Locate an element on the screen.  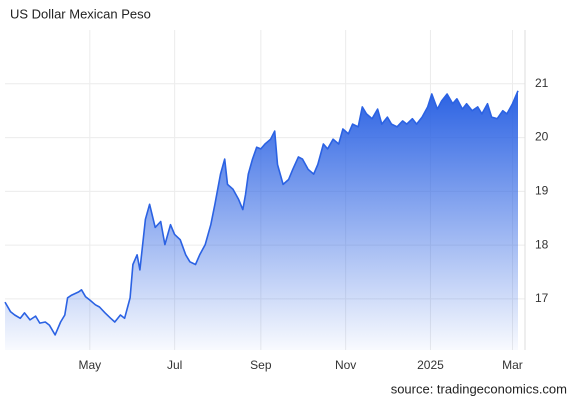
y-tick-label: 21 is located at coordinates (542, 83).